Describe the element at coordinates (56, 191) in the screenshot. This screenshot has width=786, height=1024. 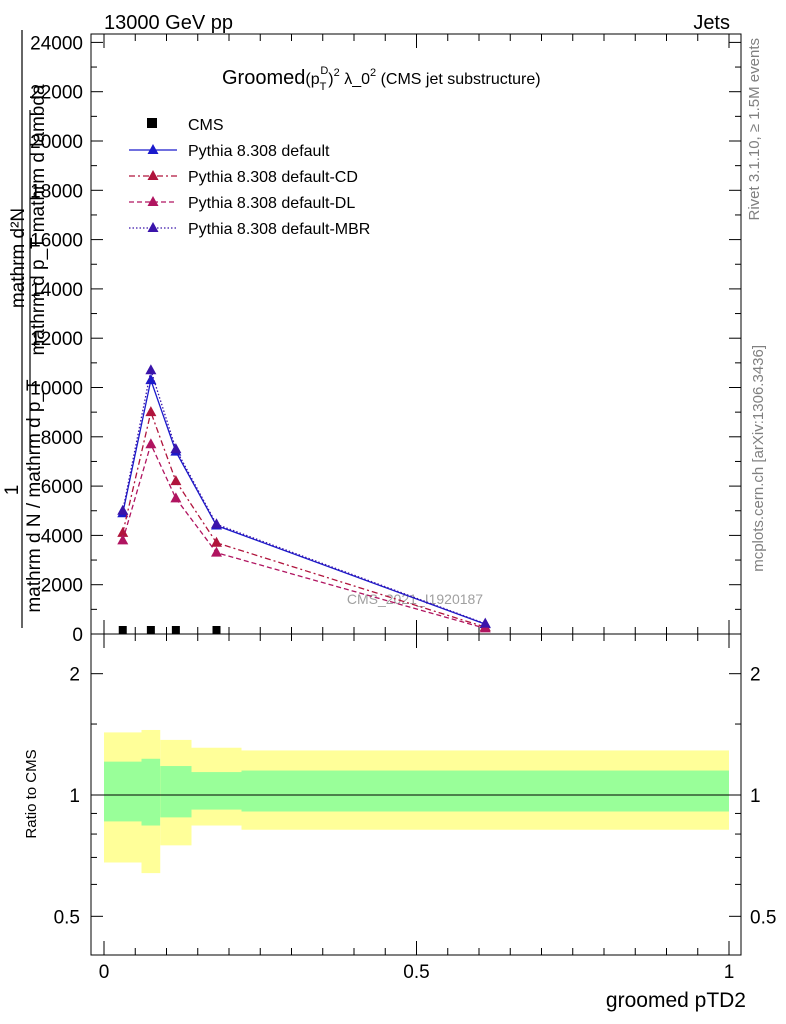
I see `y-tick-label: 18000` at that location.